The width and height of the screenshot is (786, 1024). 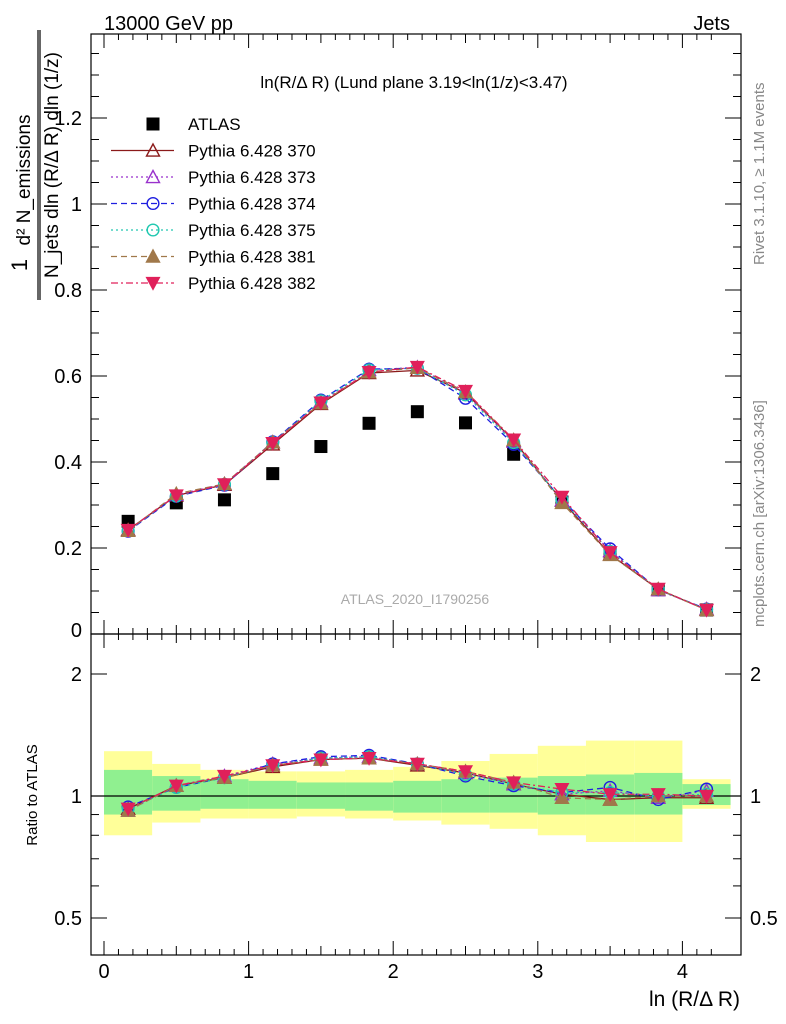 What do you see at coordinates (393, 972) in the screenshot?
I see `x-tick-label: 2` at bounding box center [393, 972].